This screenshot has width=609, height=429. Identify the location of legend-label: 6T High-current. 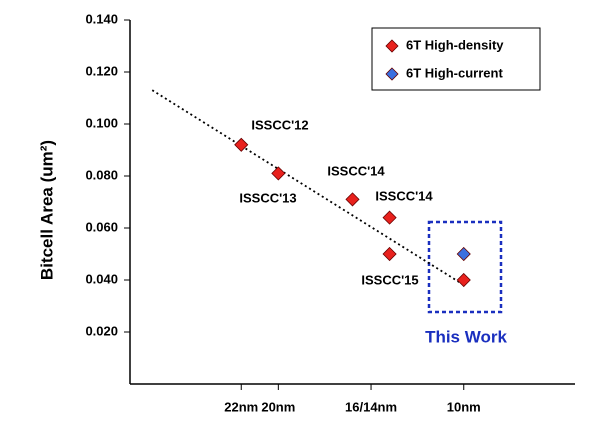
(454, 72).